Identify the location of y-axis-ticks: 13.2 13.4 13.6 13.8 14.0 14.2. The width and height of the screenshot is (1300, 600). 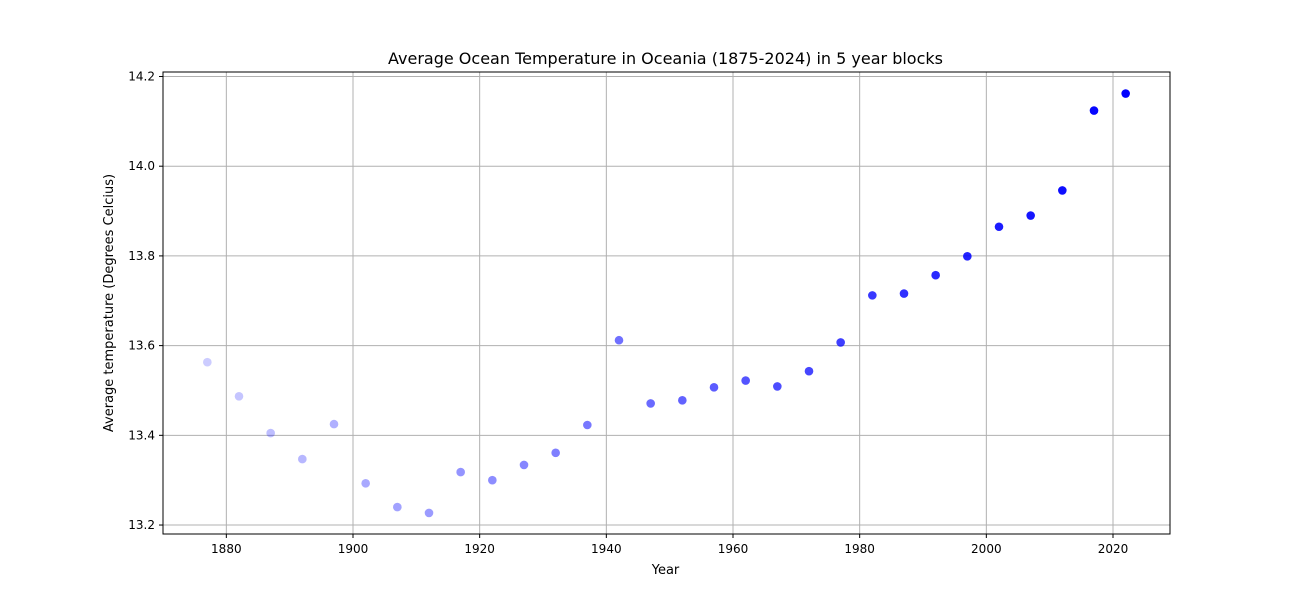
(145, 300).